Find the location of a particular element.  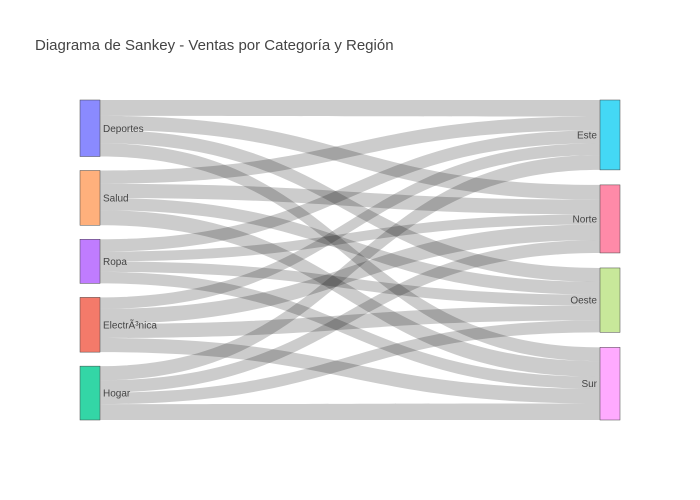

node-label-salud: Salud is located at coordinates (116, 198).